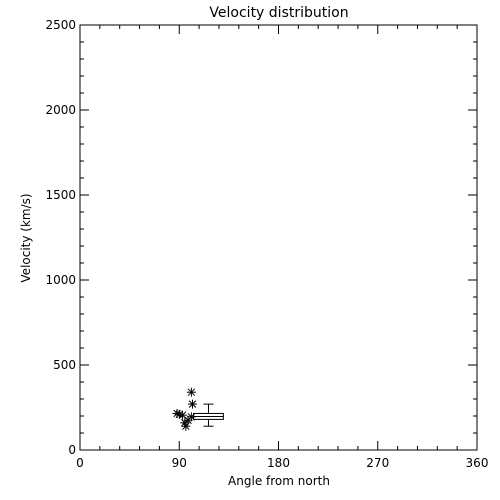  I want to click on x-tick-label: 90, so click(179, 463).